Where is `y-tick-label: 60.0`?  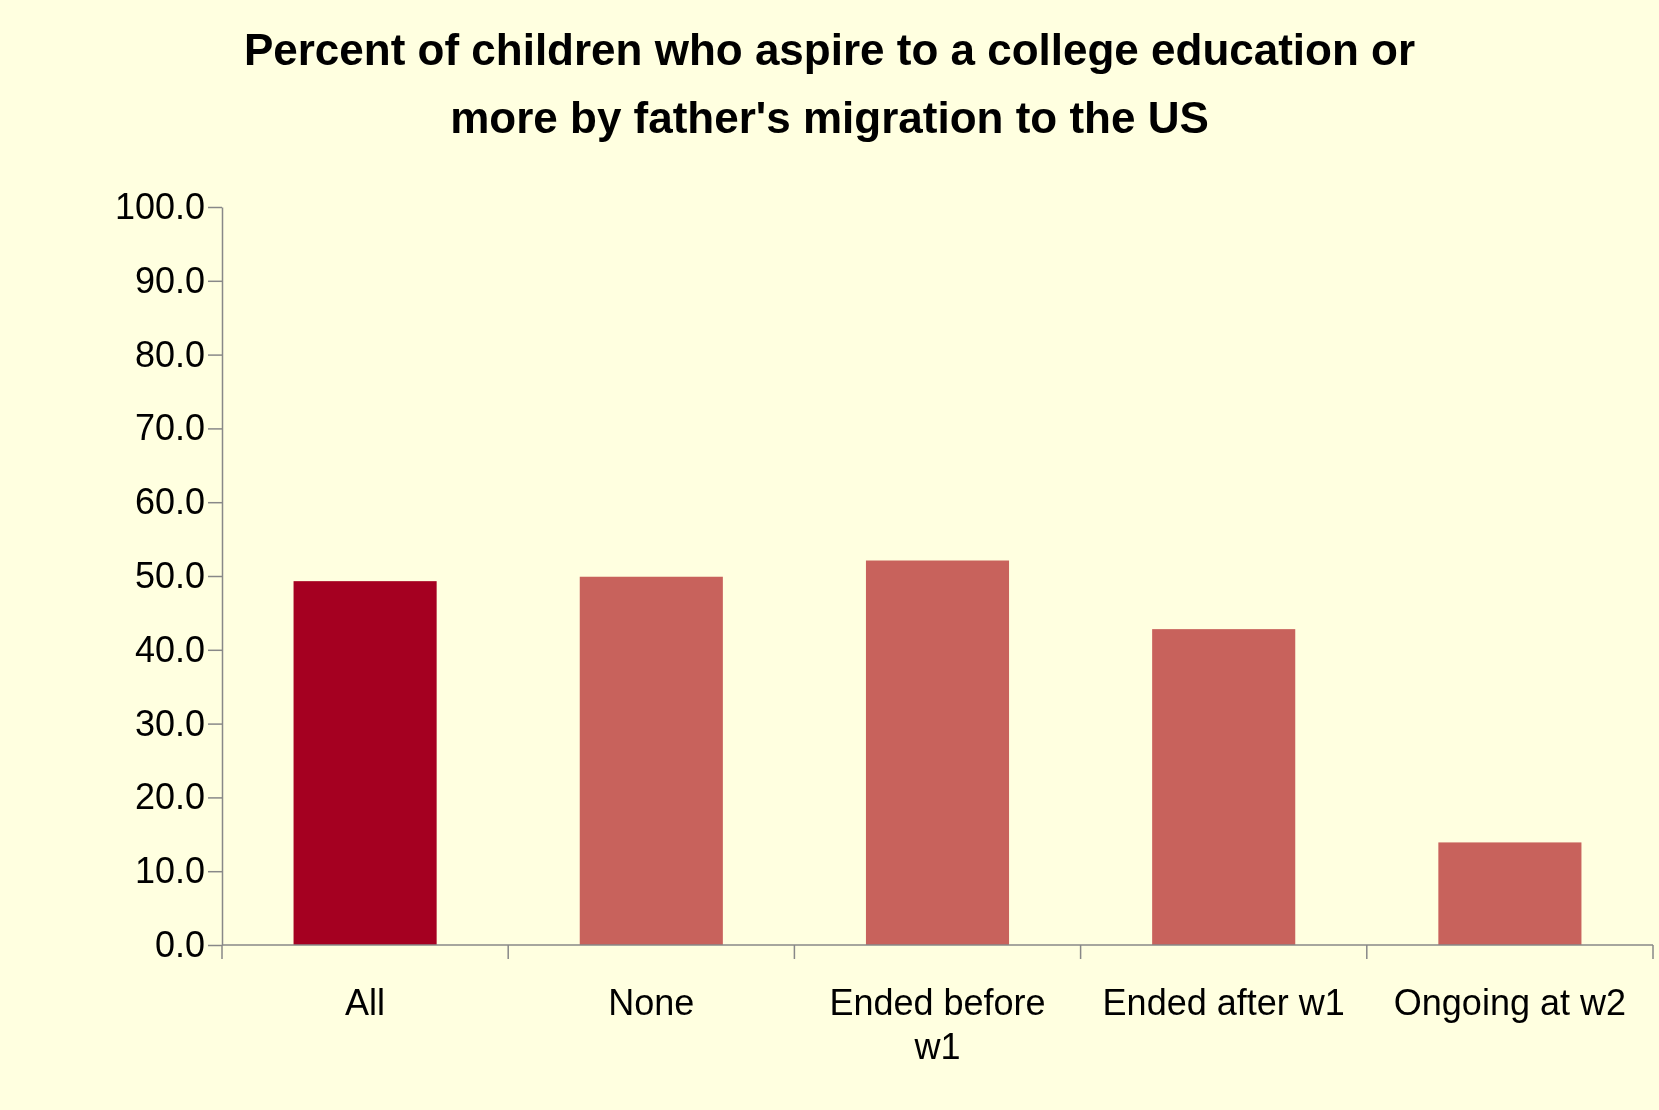 y-tick-label: 60.0 is located at coordinates (169, 502).